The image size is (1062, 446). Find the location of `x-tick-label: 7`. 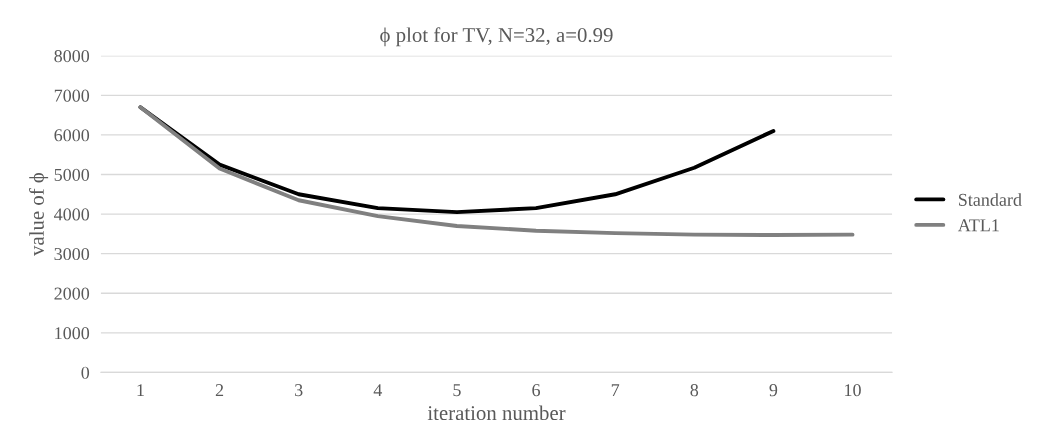

x-tick-label: 7 is located at coordinates (615, 390).